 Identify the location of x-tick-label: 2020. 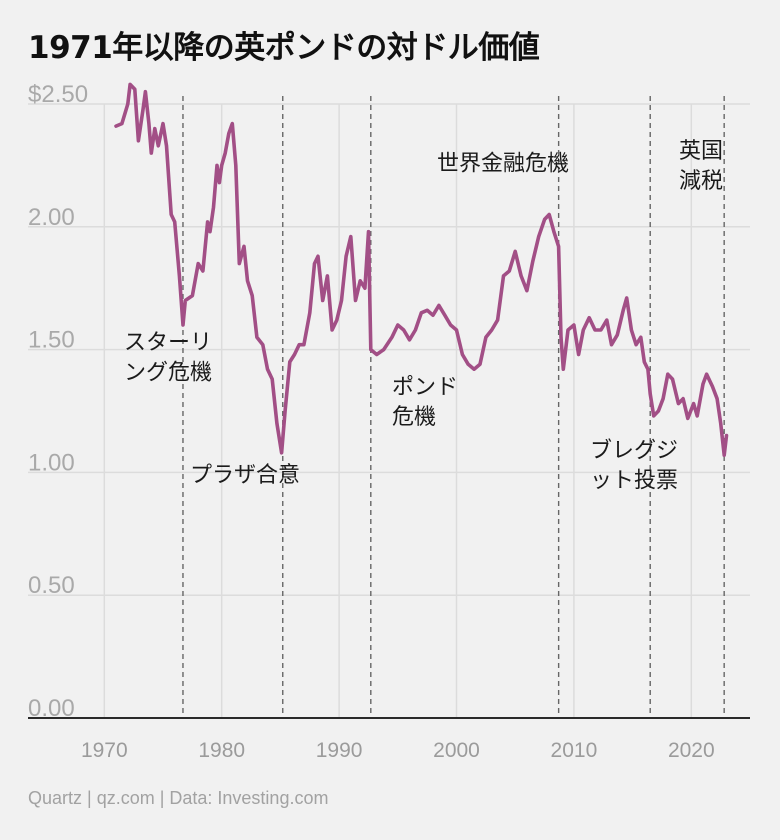
(691, 750).